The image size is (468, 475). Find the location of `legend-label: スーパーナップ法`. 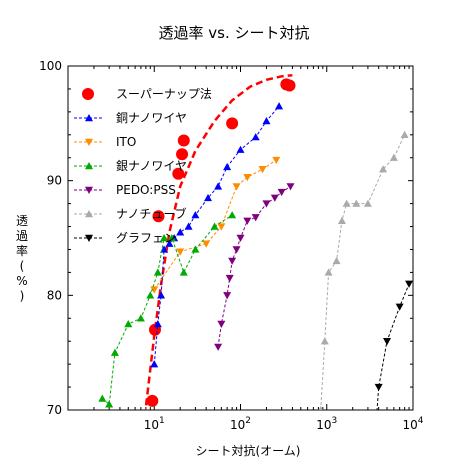

legend-label: スーパーナップ法 is located at coordinates (164, 94).